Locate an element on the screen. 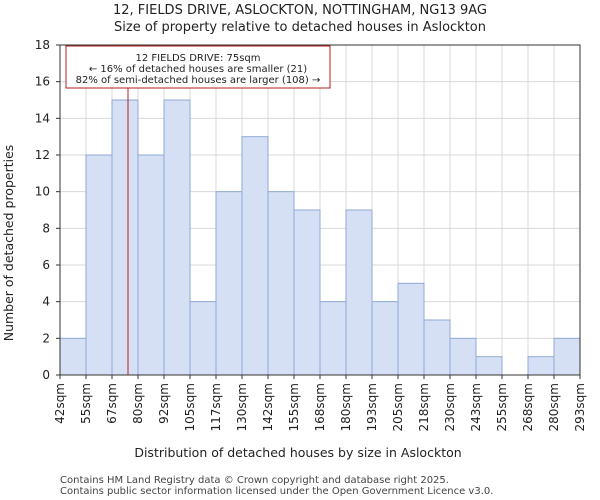 The width and height of the screenshot is (600, 500). y-tick-label: 2 is located at coordinates (46, 338).